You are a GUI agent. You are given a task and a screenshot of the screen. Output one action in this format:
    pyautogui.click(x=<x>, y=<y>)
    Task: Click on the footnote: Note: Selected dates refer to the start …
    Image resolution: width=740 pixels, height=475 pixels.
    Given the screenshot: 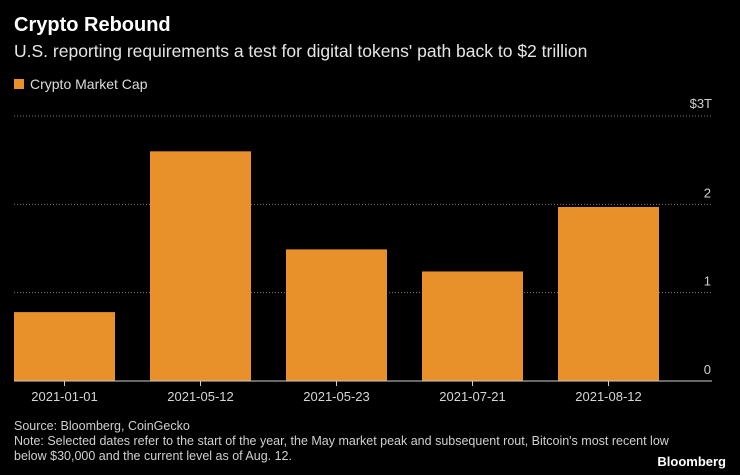 What is the action you would take?
    pyautogui.click(x=341, y=448)
    